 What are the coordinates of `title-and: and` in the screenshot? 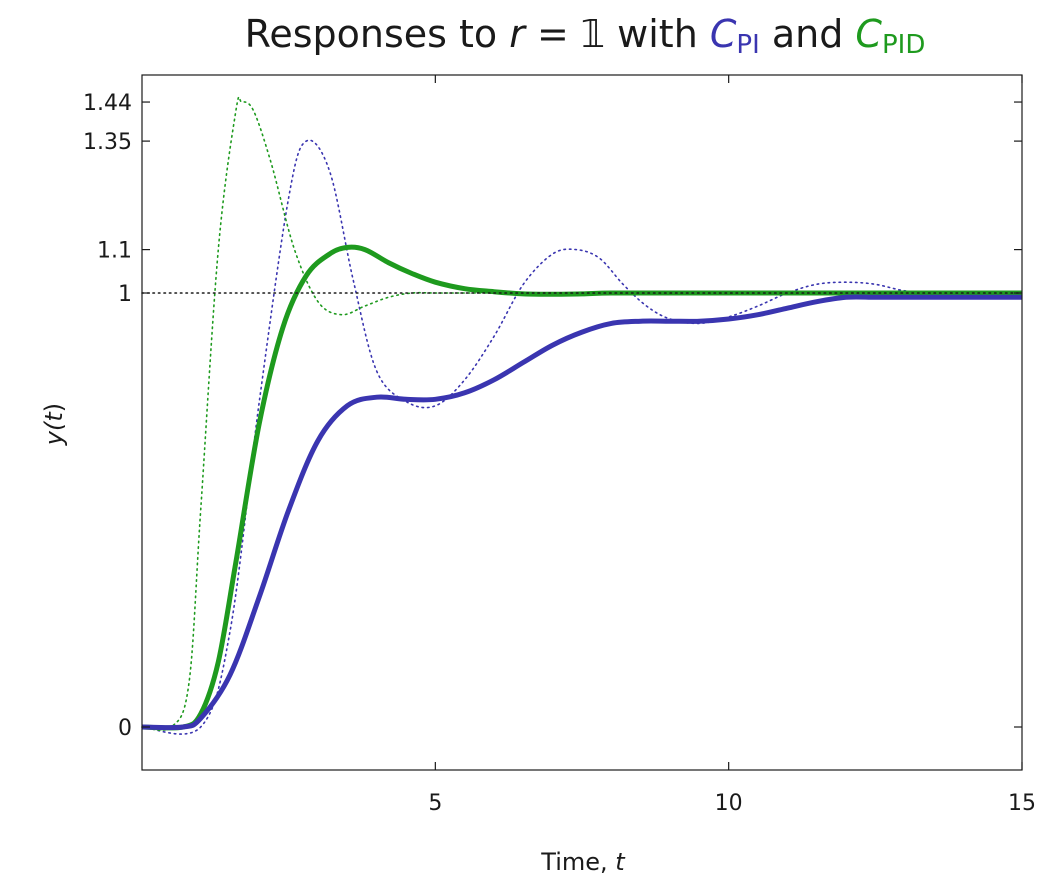 It's located at (808, 34).